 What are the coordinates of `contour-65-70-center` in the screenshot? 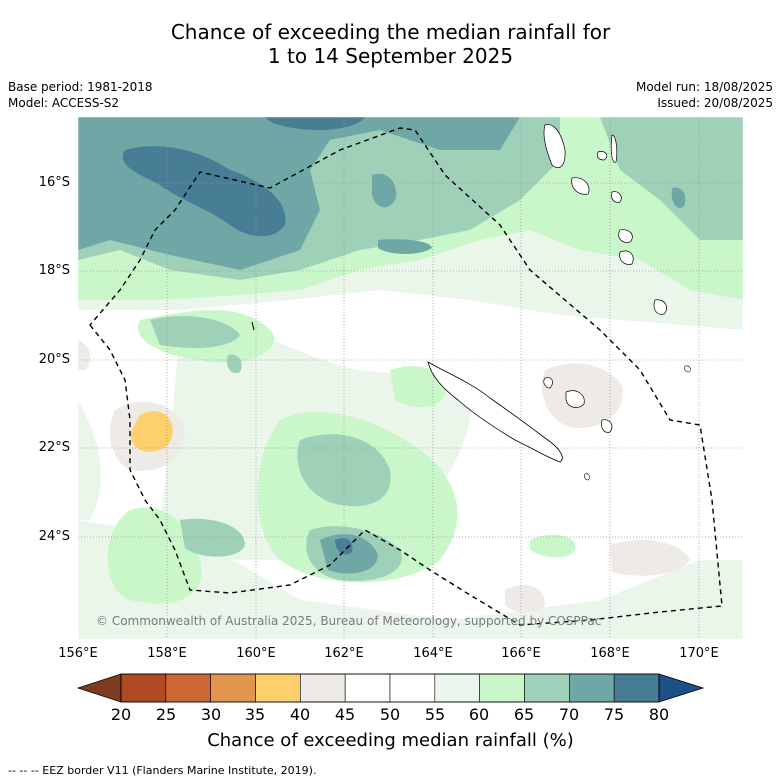 It's located at (344, 470).